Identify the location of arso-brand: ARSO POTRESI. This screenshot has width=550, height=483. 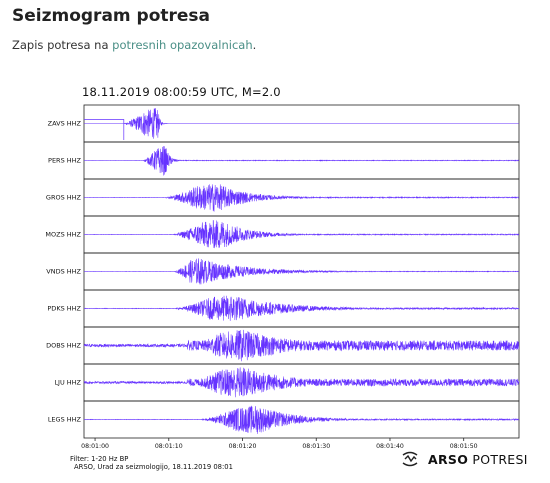
(464, 459).